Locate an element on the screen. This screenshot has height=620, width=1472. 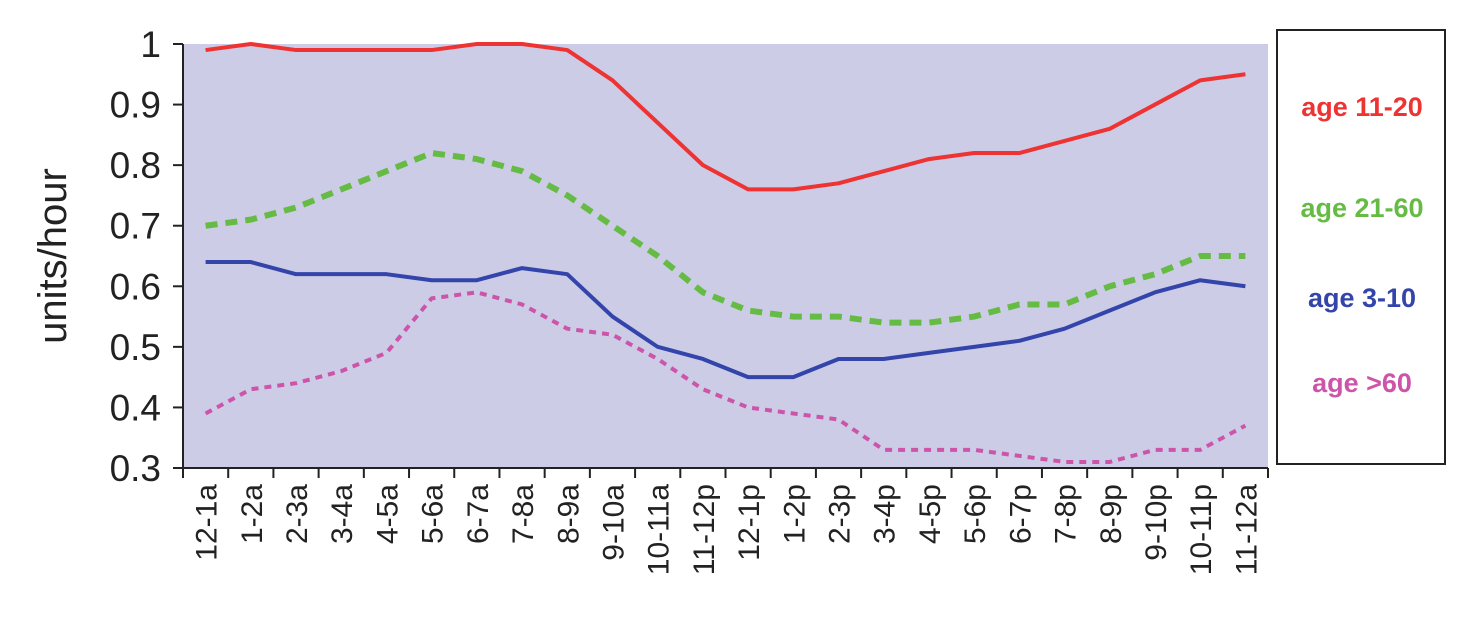
x-tick-label: 3-4a is located at coordinates (342, 514).